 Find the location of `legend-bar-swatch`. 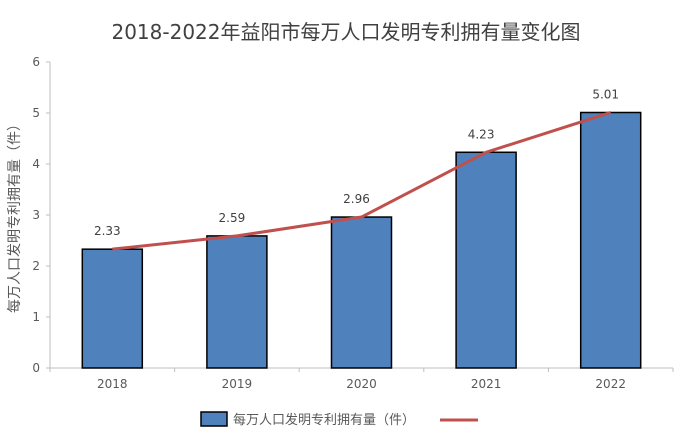

legend-bar-swatch is located at coordinates (214, 419).